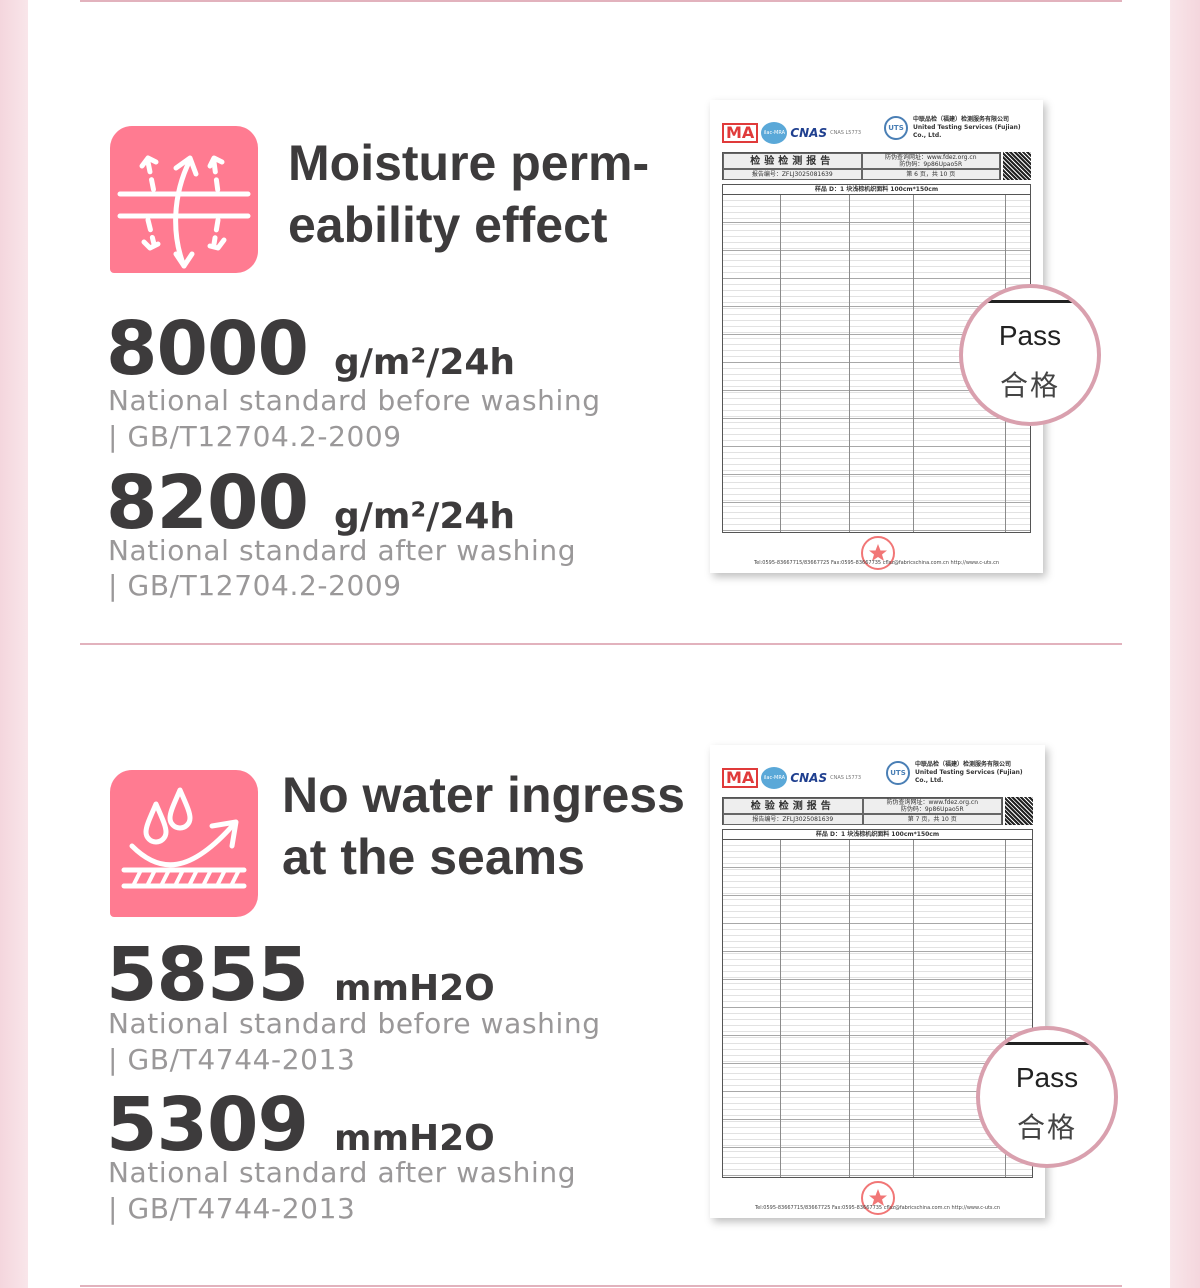 This screenshot has height=1288, width=1200. I want to click on metric-value: 8000, so click(207, 349).